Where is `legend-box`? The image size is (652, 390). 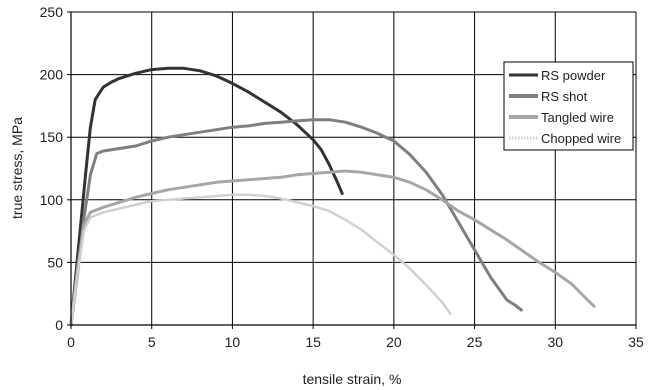
legend-box is located at coordinates (568, 106).